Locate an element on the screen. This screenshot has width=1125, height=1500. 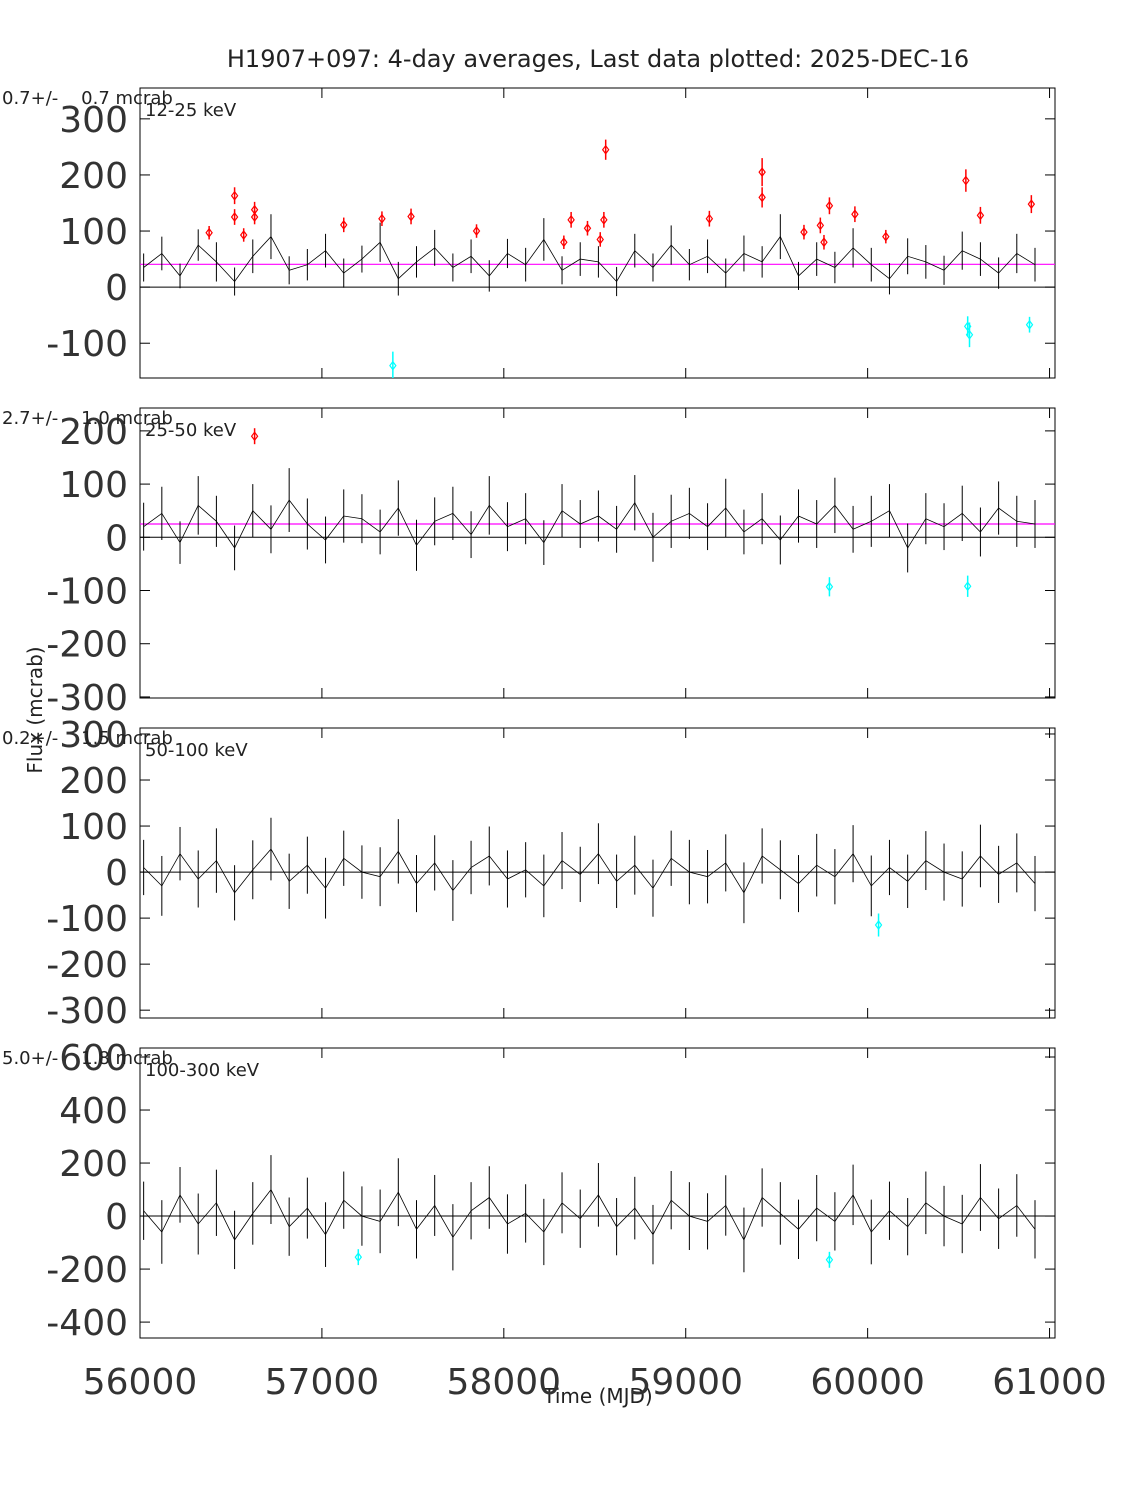
band-label: 25-50 keV is located at coordinates (191, 430).